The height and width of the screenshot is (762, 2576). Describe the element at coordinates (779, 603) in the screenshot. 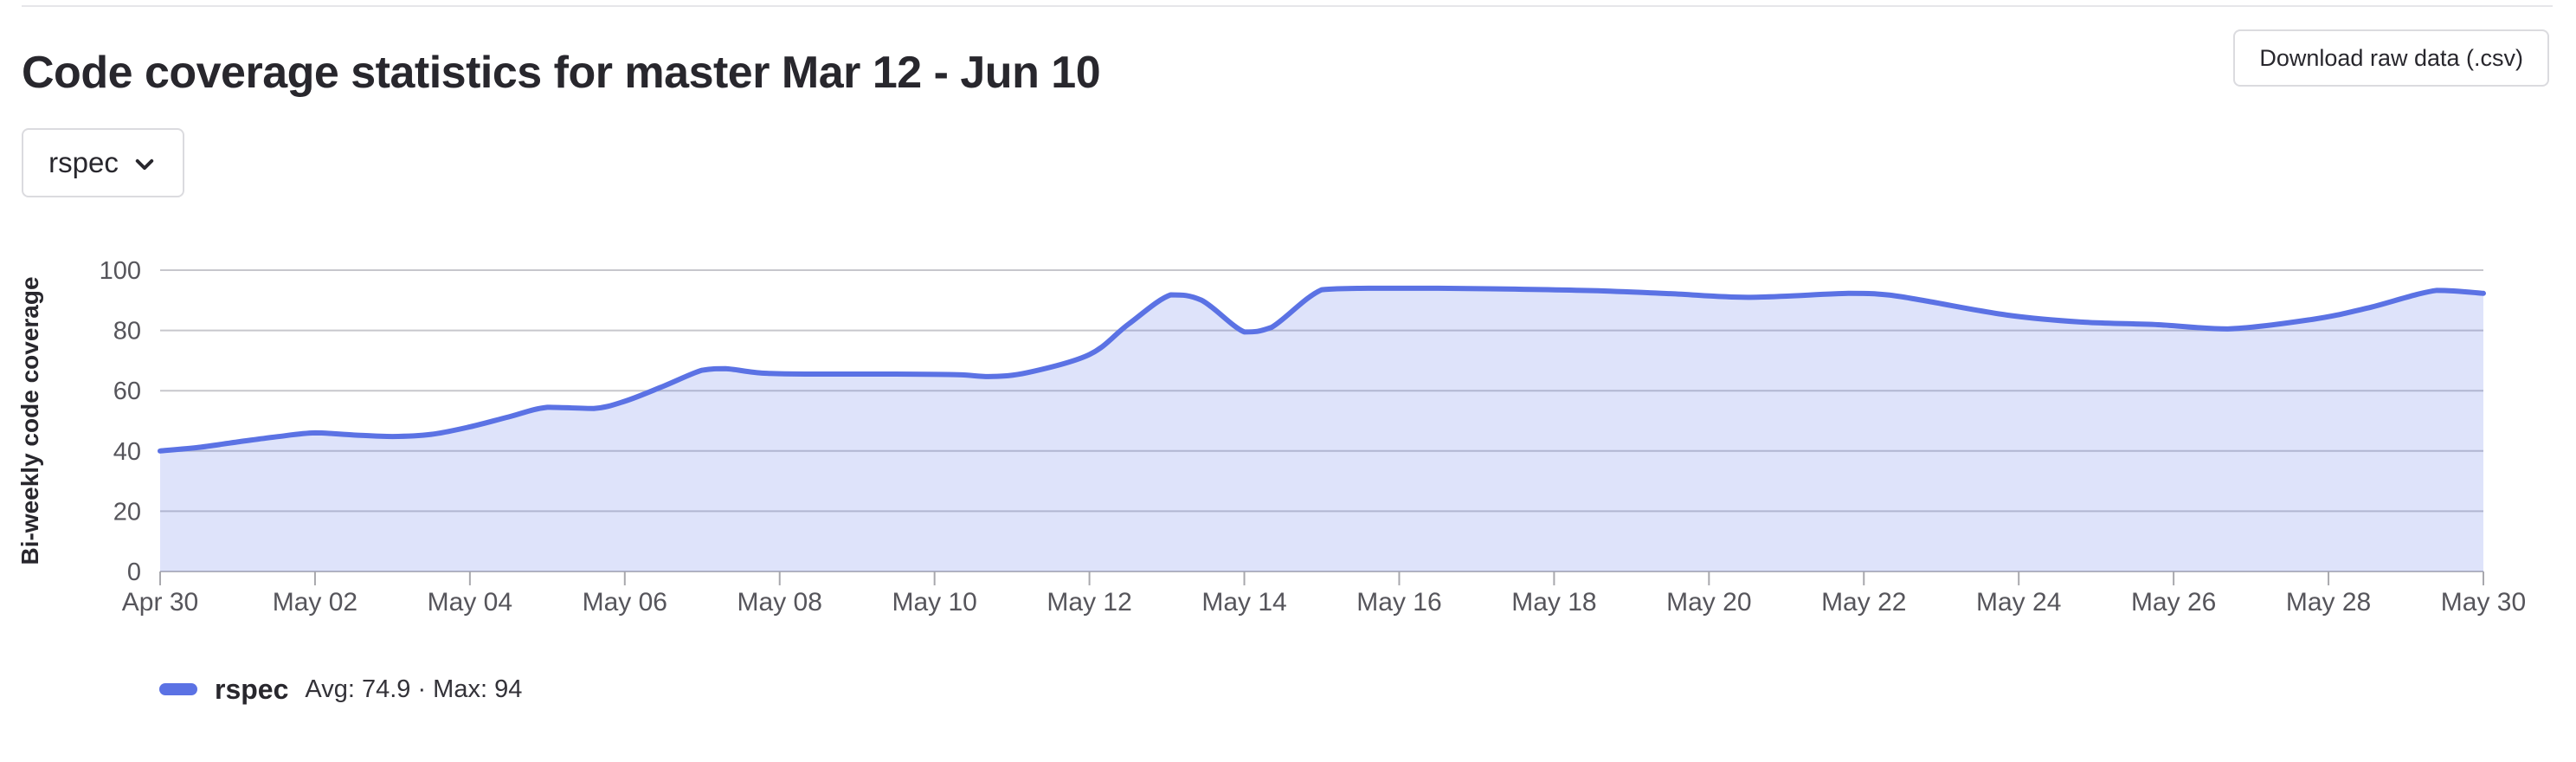

I see `svg-text: May 08` at that location.